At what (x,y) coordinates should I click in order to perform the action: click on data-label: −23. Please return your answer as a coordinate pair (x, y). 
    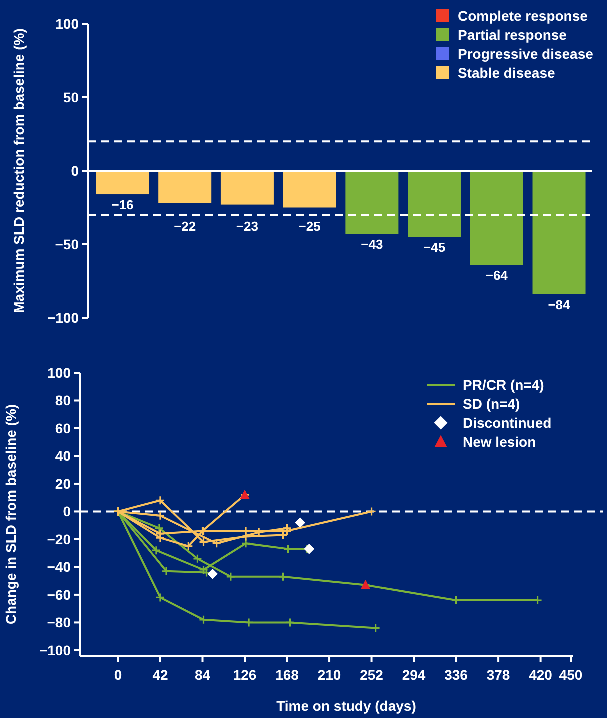
    Looking at the image, I should click on (247, 226).